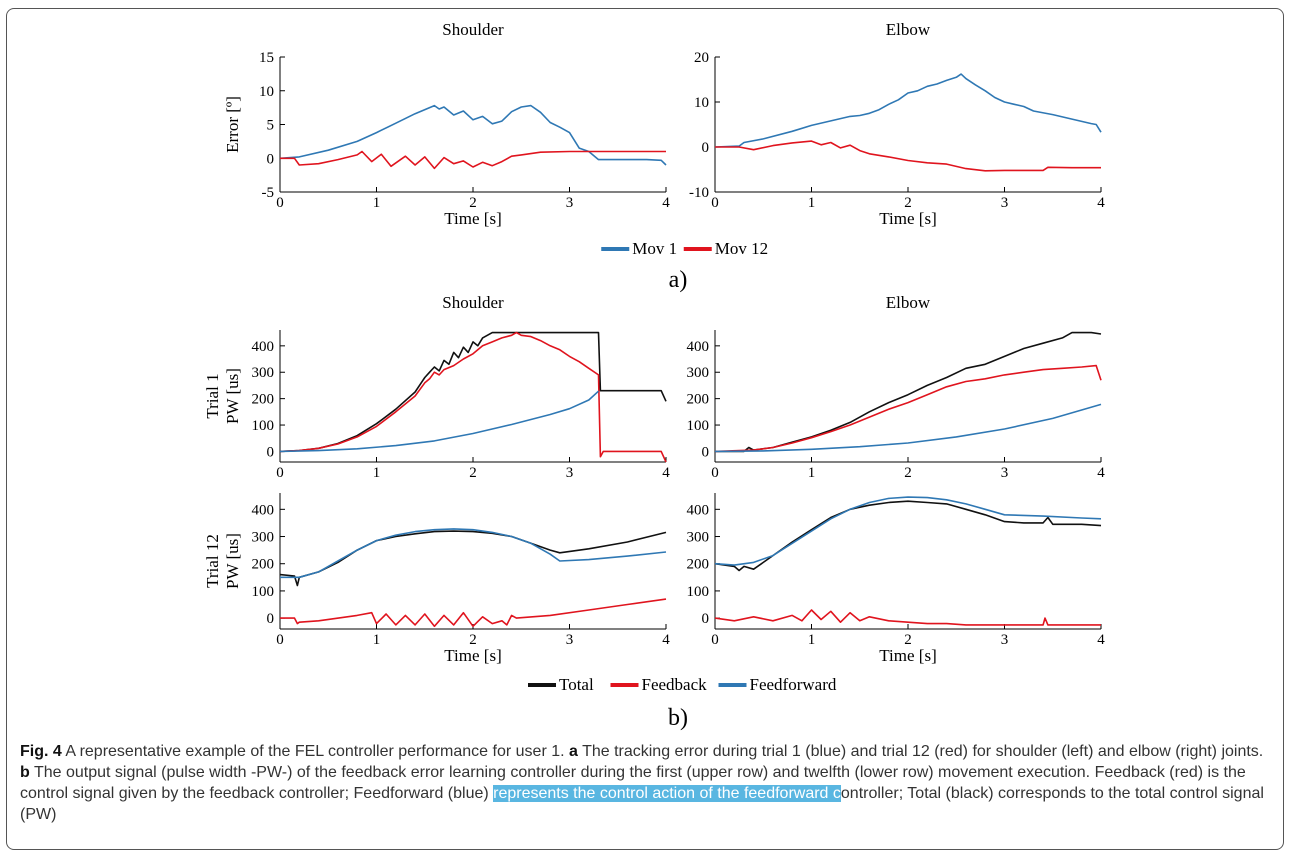 This screenshot has width=1290, height=856. I want to click on a-elbow-y-tick-label: 20, so click(701, 58).